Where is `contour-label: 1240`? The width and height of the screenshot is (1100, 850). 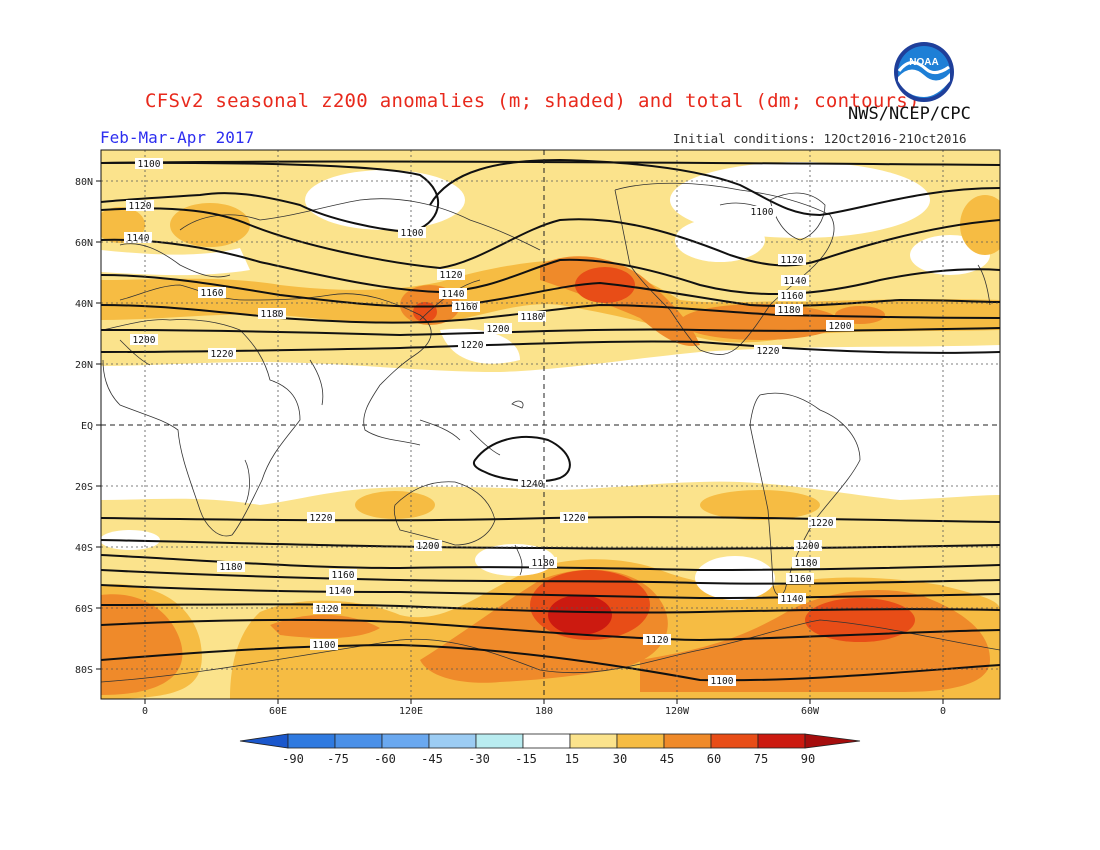
contour-label: 1240 is located at coordinates (532, 484).